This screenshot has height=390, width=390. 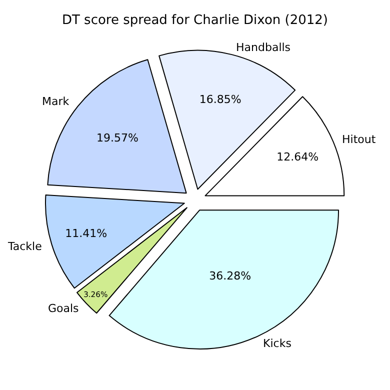 What do you see at coordinates (24, 246) in the screenshot?
I see `slice-label: Tackle` at bounding box center [24, 246].